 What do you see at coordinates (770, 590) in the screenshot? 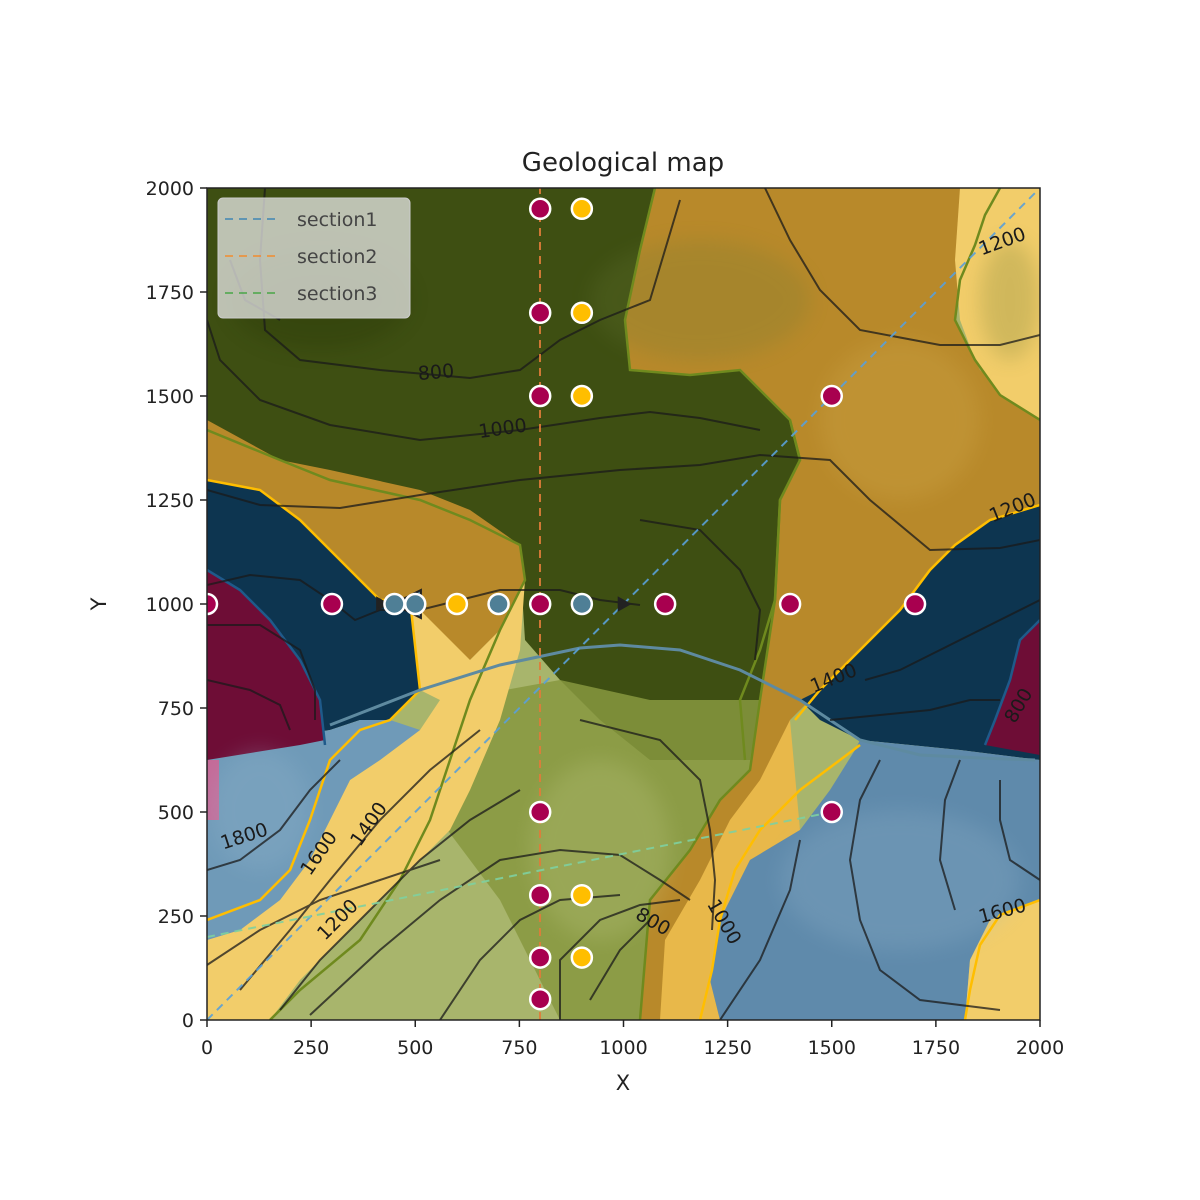
I see `boundary-olive-right-mid` at bounding box center [770, 590].